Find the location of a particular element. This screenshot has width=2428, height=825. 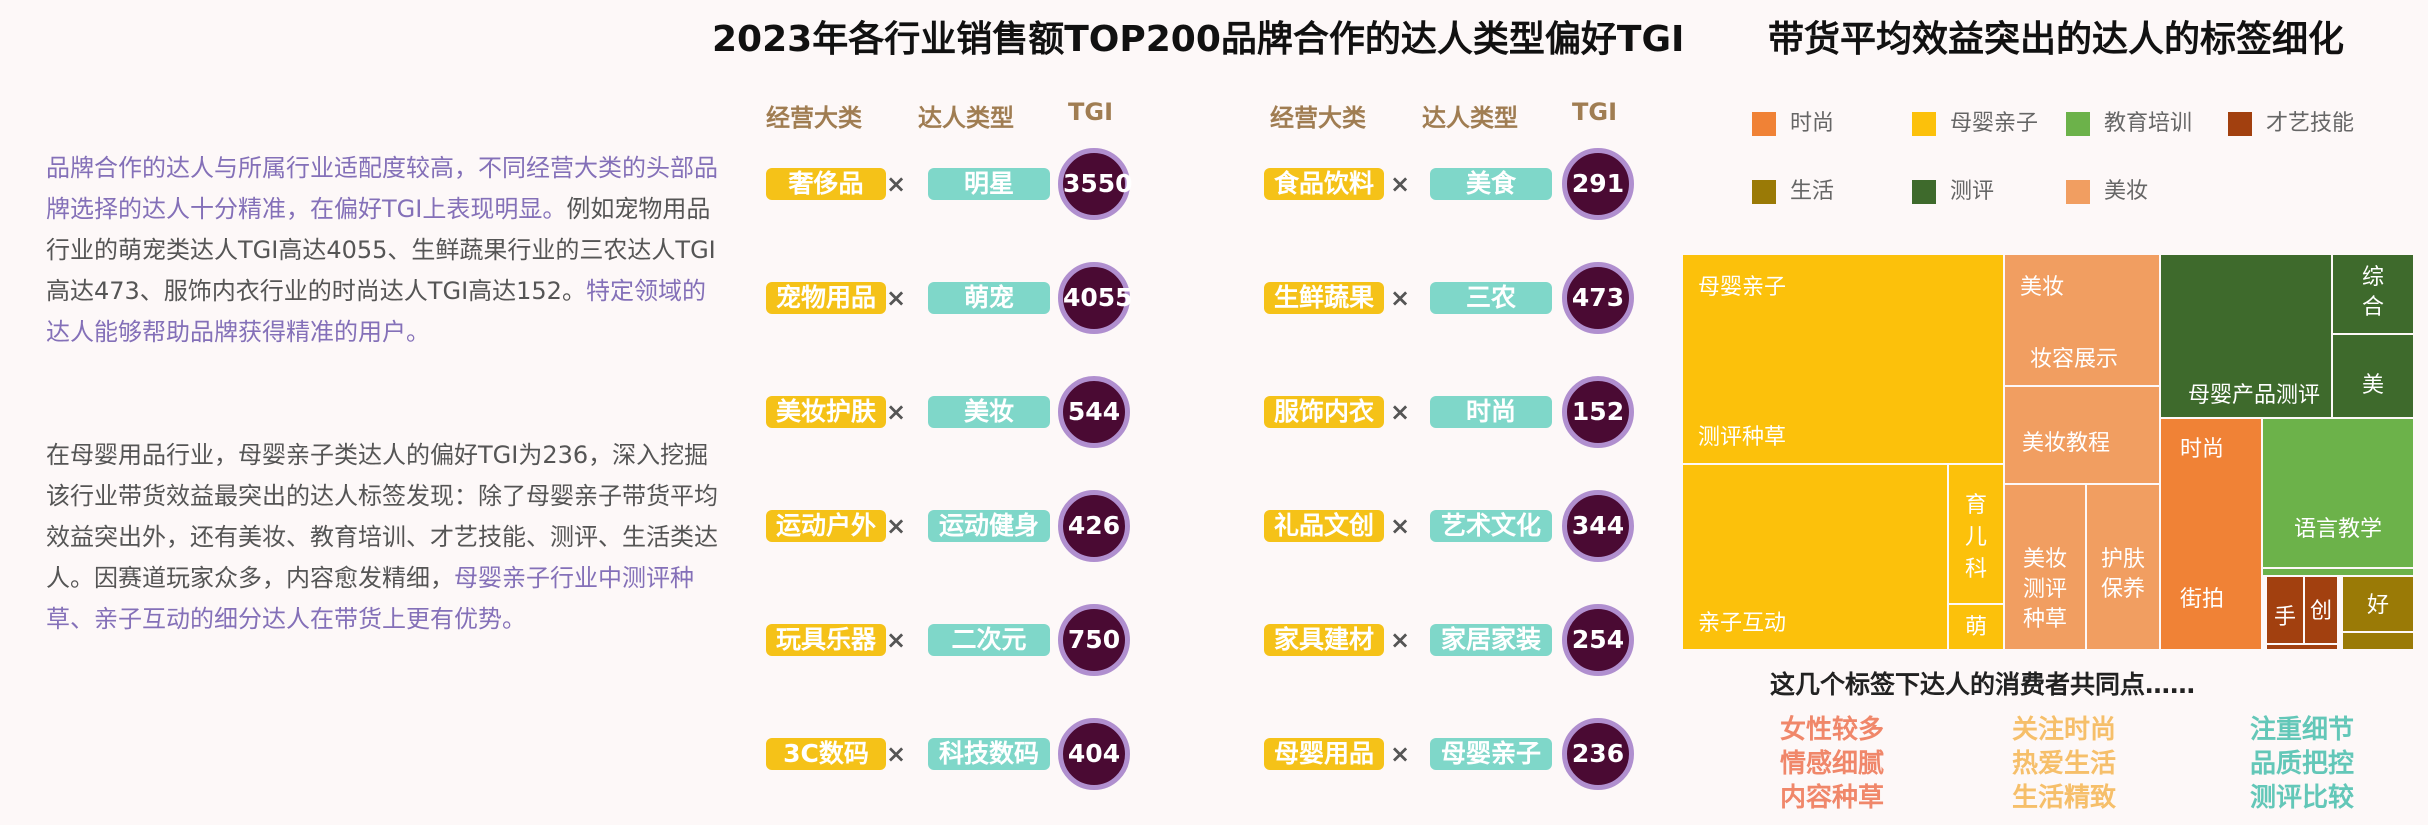

category-tag: 食品饮料 is located at coordinates (1324, 184).